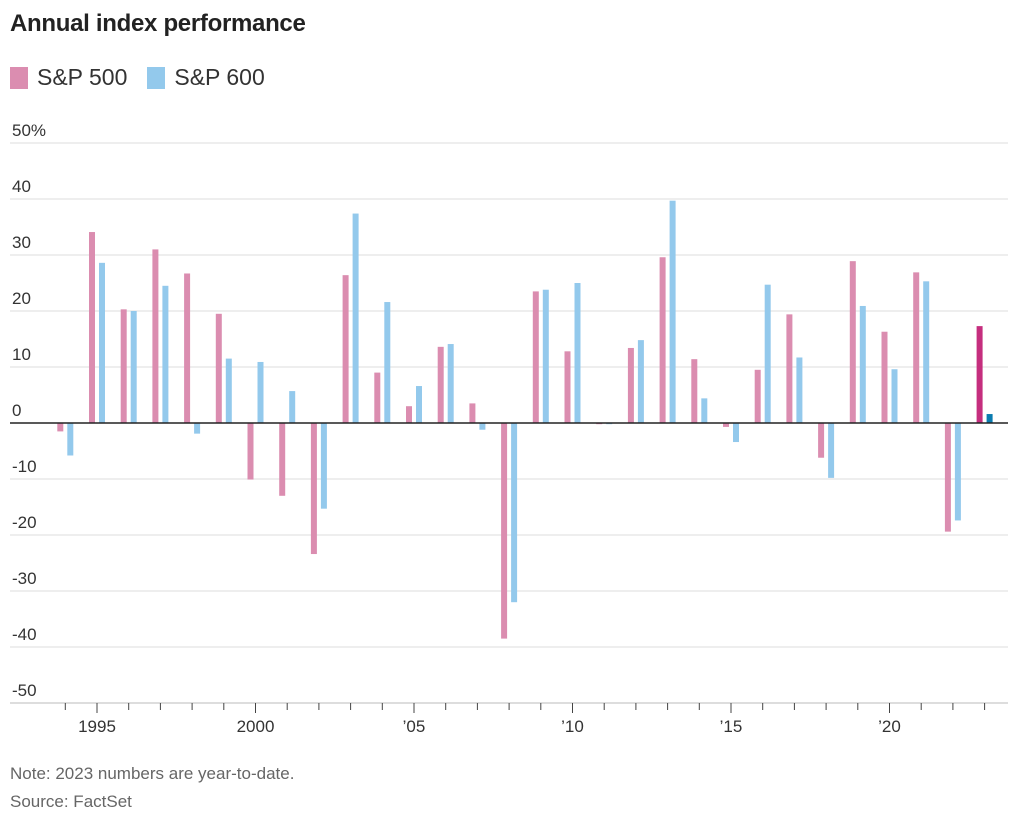 The height and width of the screenshot is (823, 1024). What do you see at coordinates (292, 407) in the screenshot?
I see `bar-sp600-2001` at bounding box center [292, 407].